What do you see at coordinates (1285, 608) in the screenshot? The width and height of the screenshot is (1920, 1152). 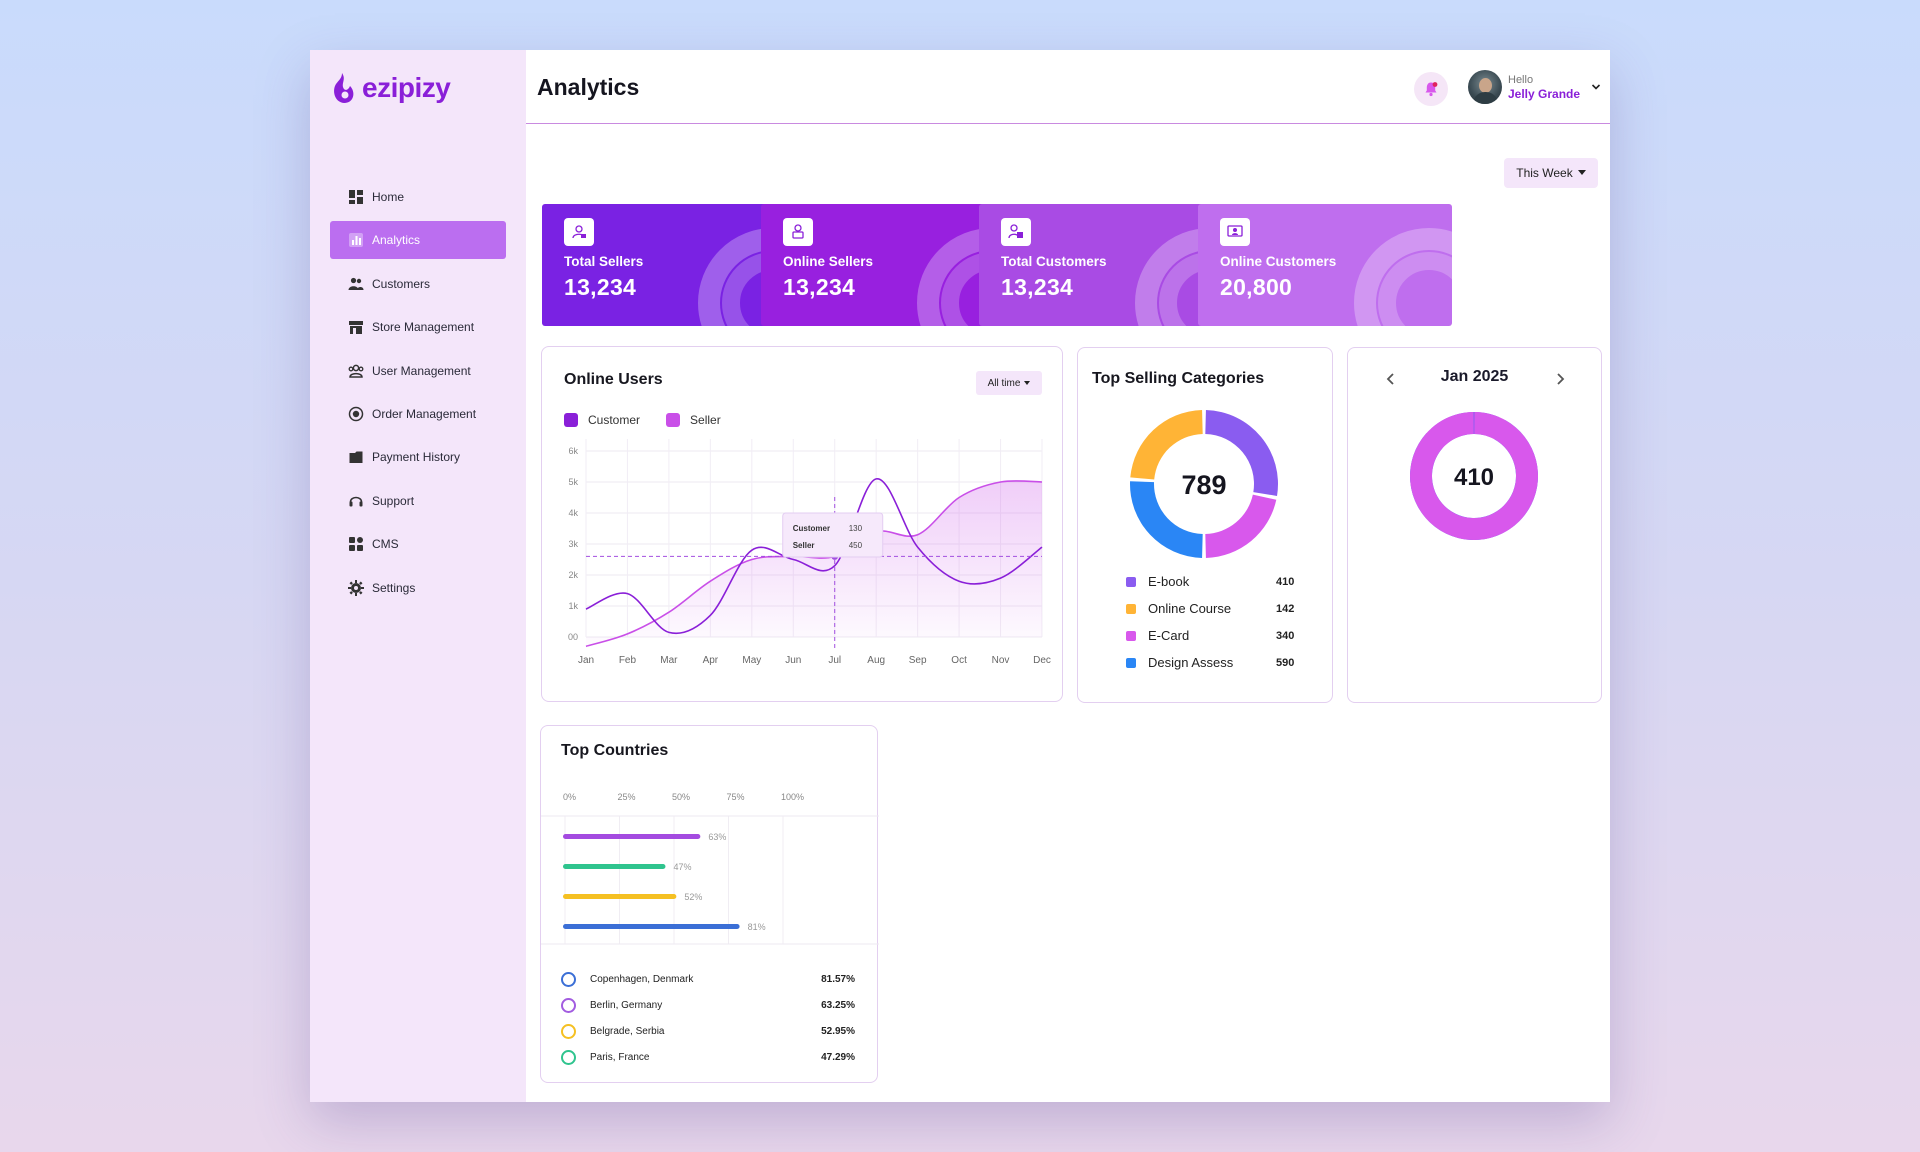 I see `category-value: 142` at bounding box center [1285, 608].